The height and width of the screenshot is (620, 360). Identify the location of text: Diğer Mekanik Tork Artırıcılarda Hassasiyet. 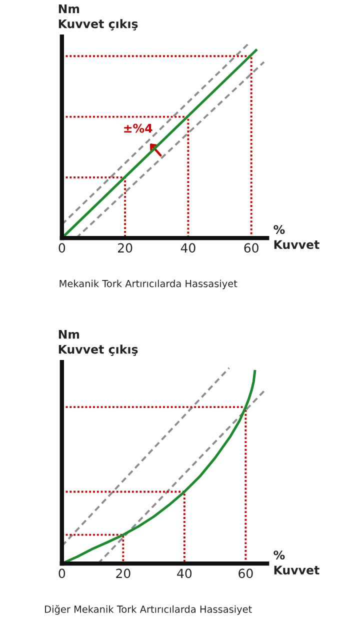
(148, 610).